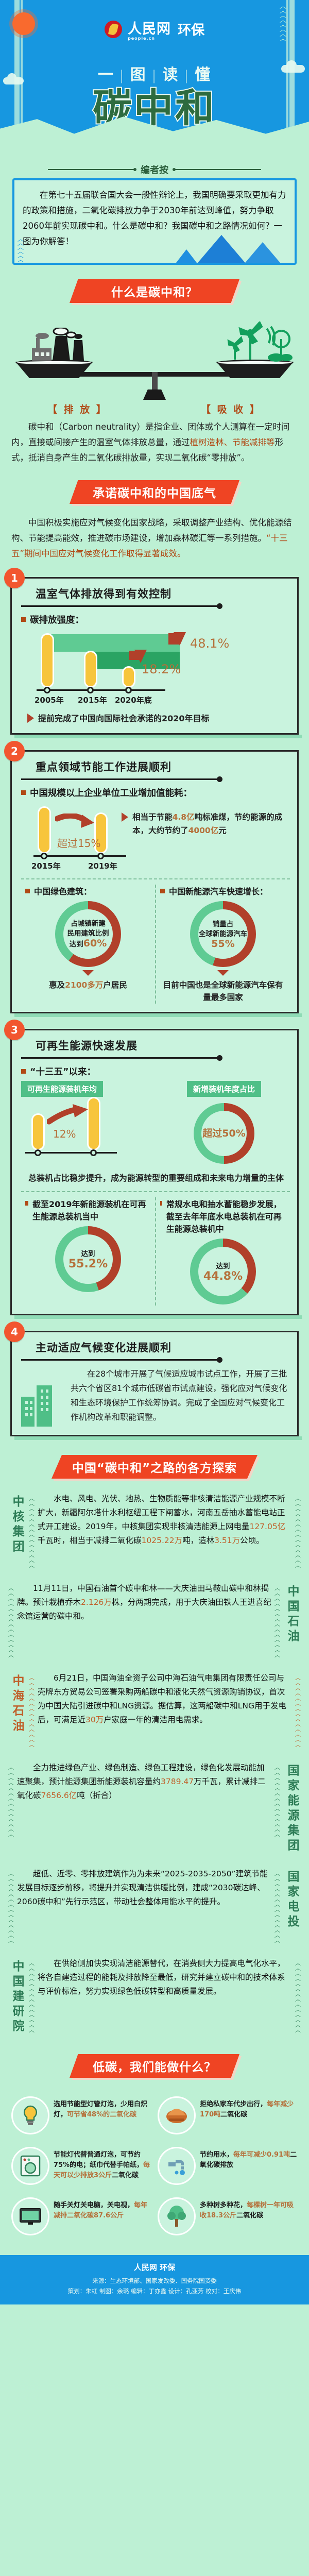 Image resolution: width=309 pixels, height=2576 pixels. I want to click on chart-nev-global-share: 销量占 全球新能源汽车 55%, so click(223, 934).